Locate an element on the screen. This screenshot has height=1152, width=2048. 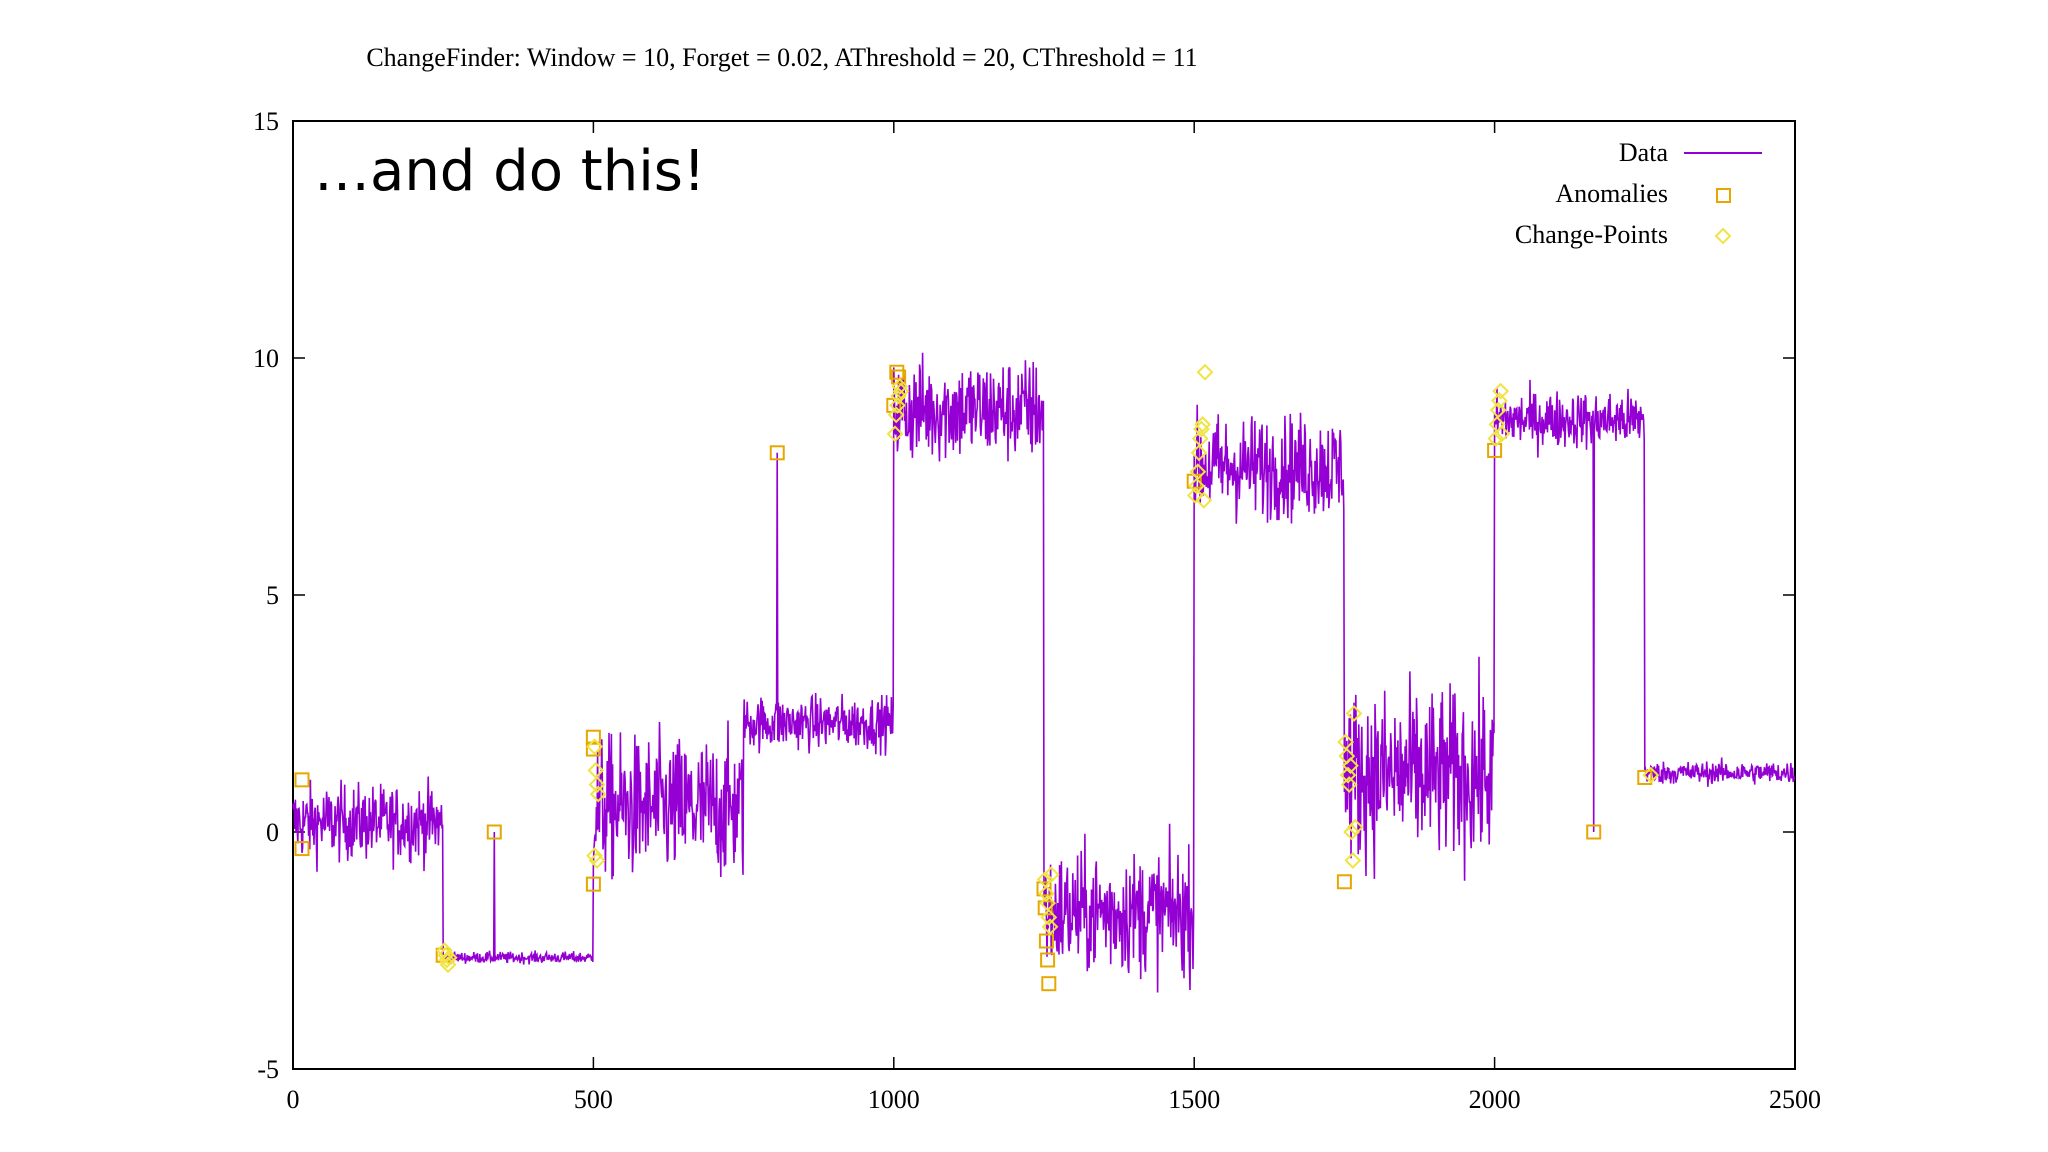
legend-label-anomalies: Anomalies is located at coordinates (1611, 193).